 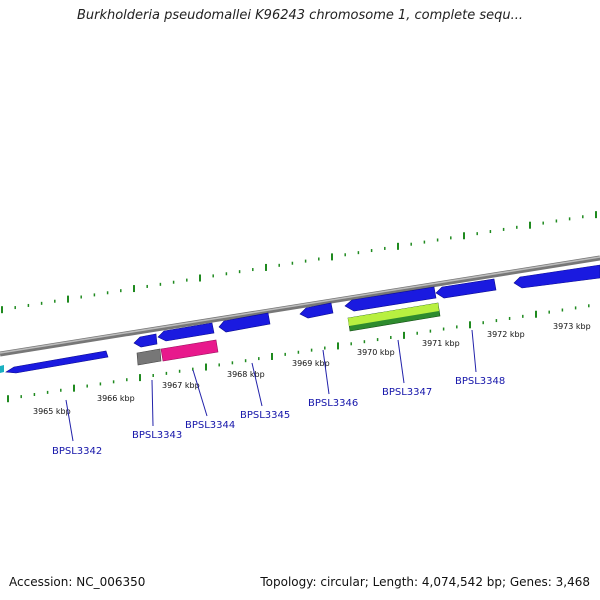 What do you see at coordinates (2, 369) in the screenshot?
I see `gene-arrow-edge-fragment` at bounding box center [2, 369].